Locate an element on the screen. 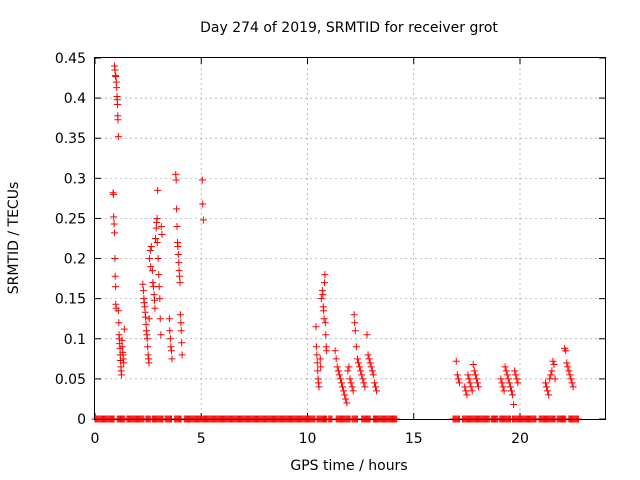  y-tick-label: 0.4 is located at coordinates (75, 99).